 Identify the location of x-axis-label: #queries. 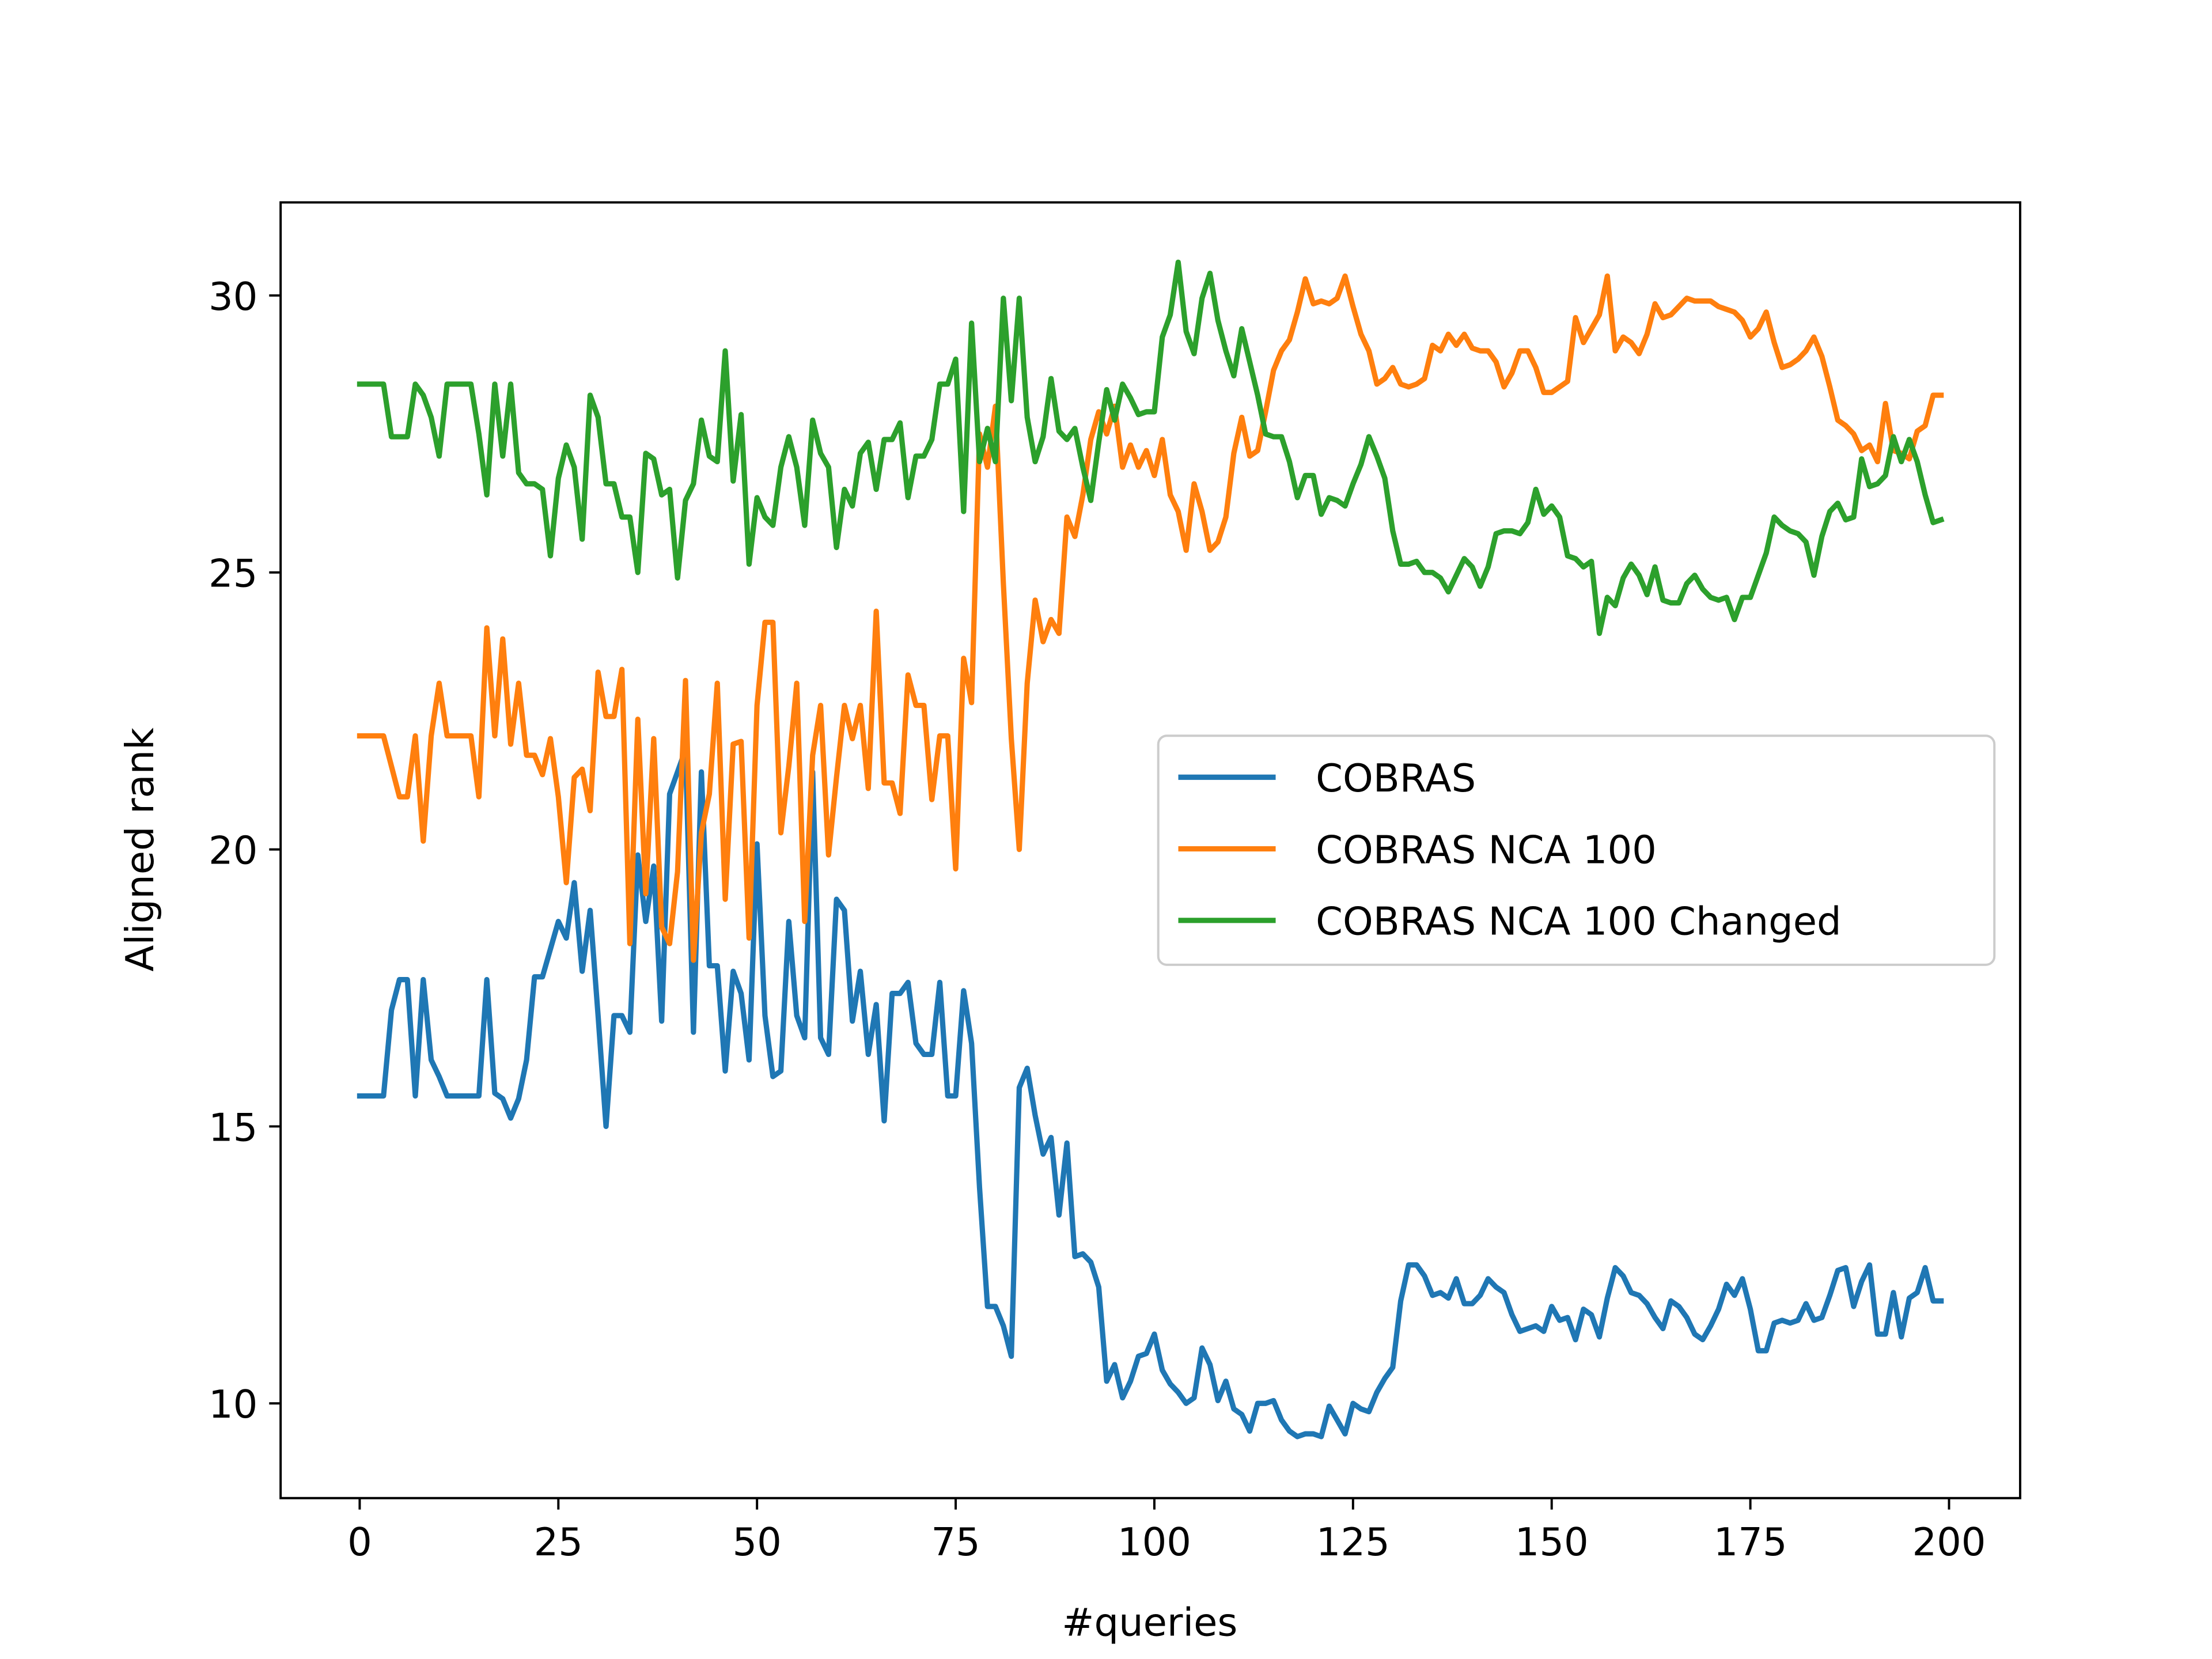
(1149, 1622).